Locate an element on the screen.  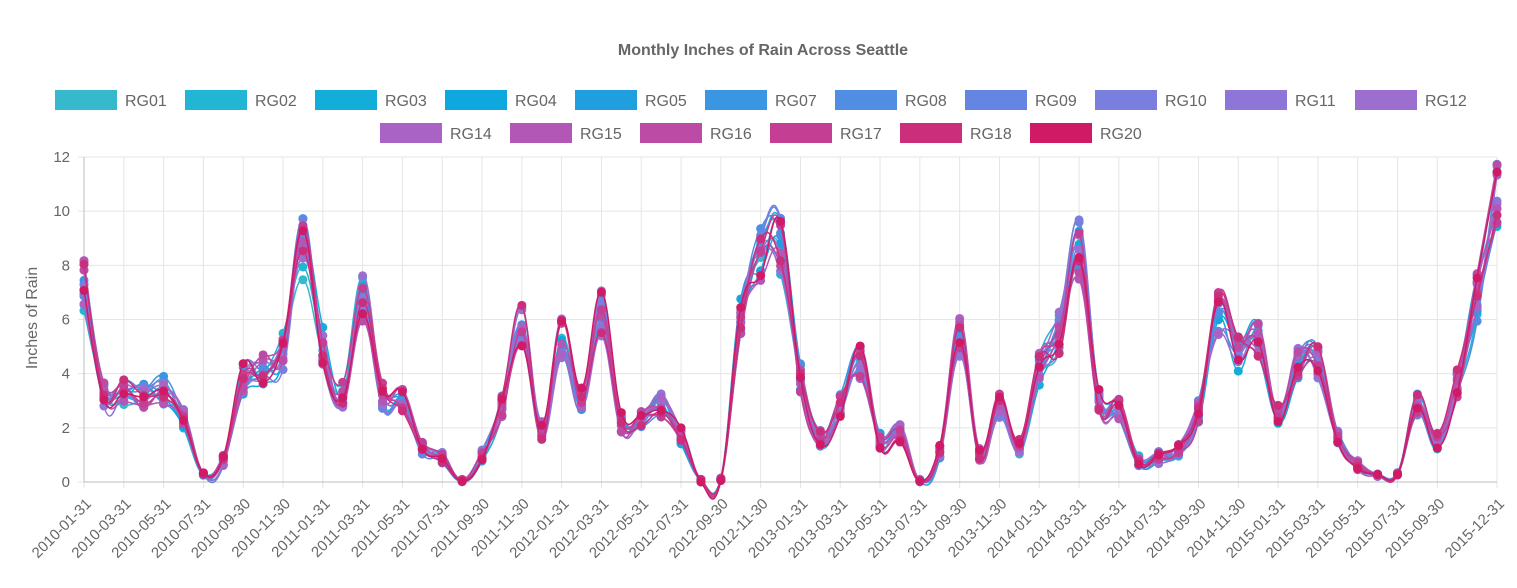
legend-item-rg18: RG18 is located at coordinates (956, 133).